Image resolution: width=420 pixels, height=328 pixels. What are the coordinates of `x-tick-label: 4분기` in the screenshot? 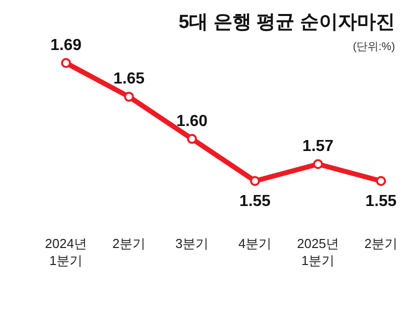 It's located at (255, 243).